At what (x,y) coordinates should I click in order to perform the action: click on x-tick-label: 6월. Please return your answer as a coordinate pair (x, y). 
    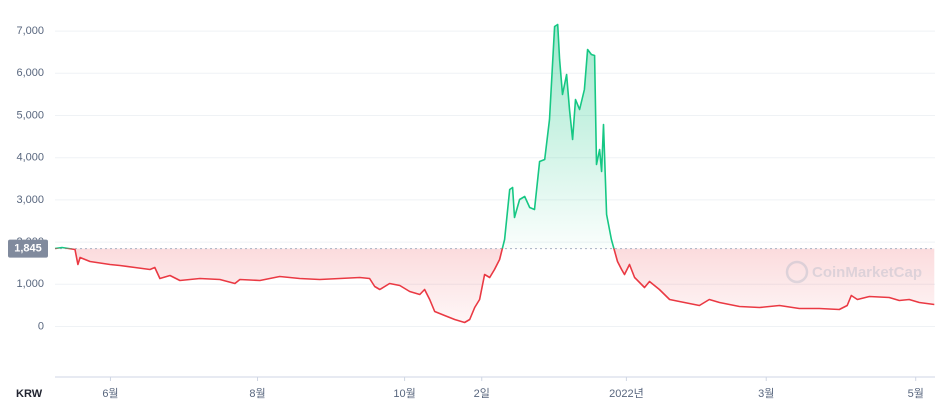
    Looking at the image, I should click on (110, 393).